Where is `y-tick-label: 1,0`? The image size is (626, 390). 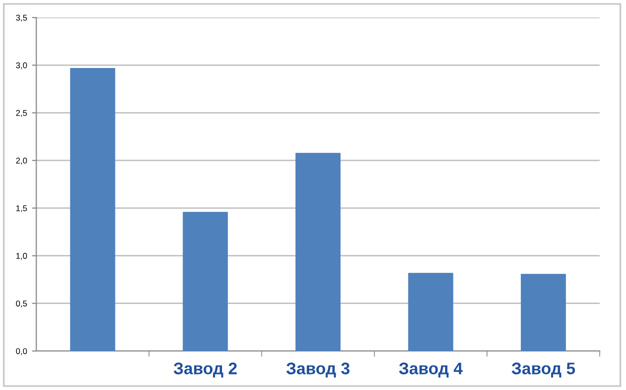
y-tick-label: 1,0 is located at coordinates (21, 256).